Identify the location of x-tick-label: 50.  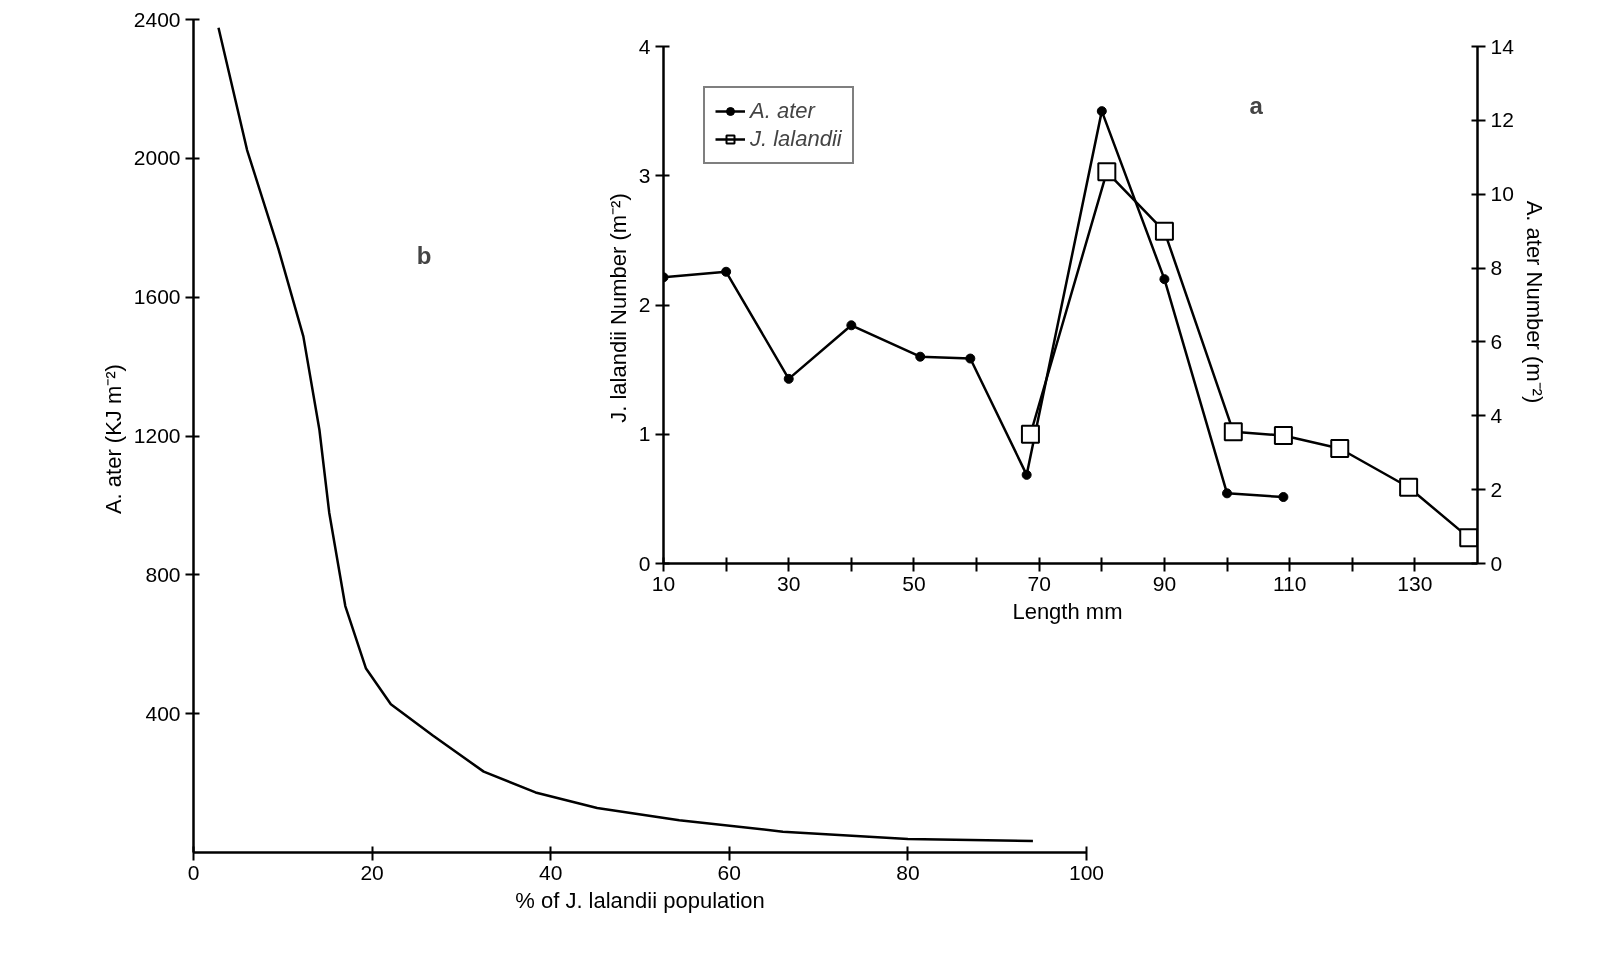
(914, 583).